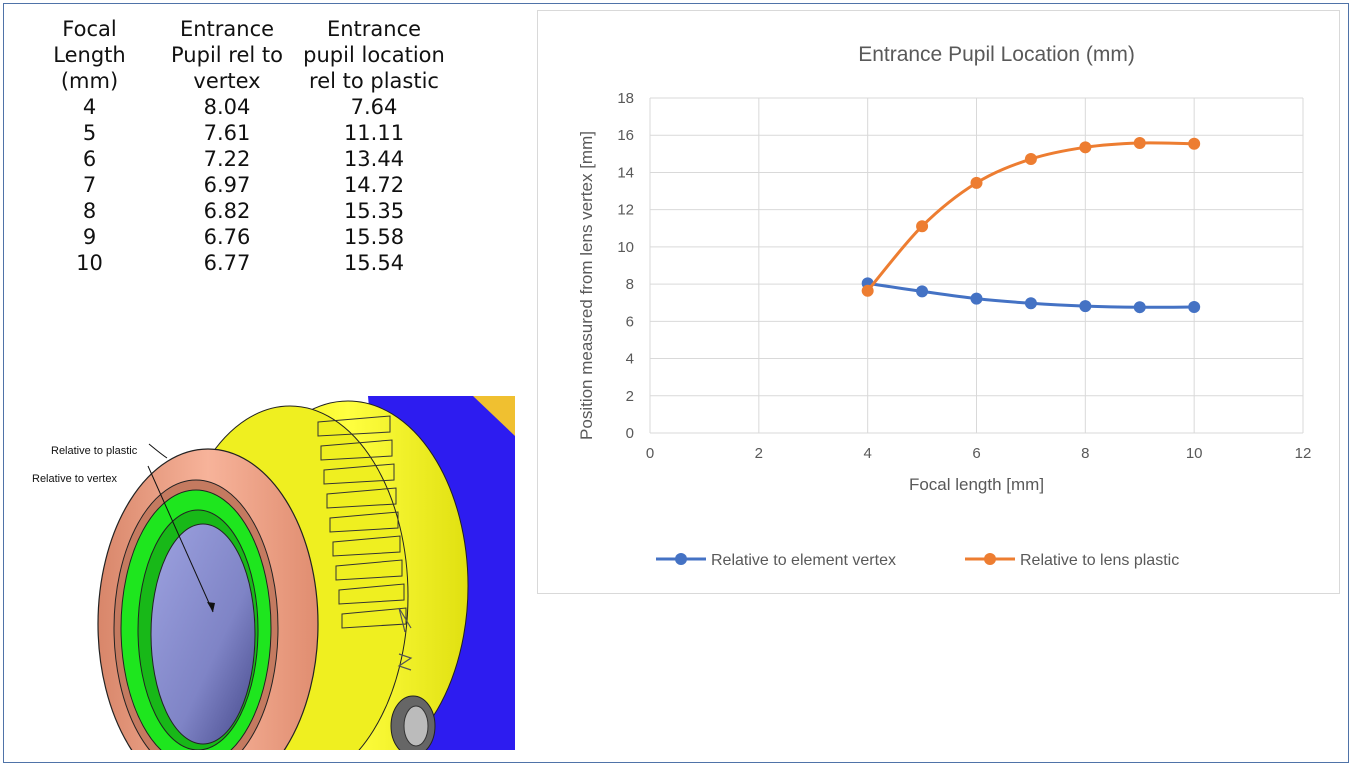 This screenshot has height=763, width=1352. Describe the element at coordinates (374, 159) in the screenshot. I see `cell-rel-plastic: 13.44` at that location.